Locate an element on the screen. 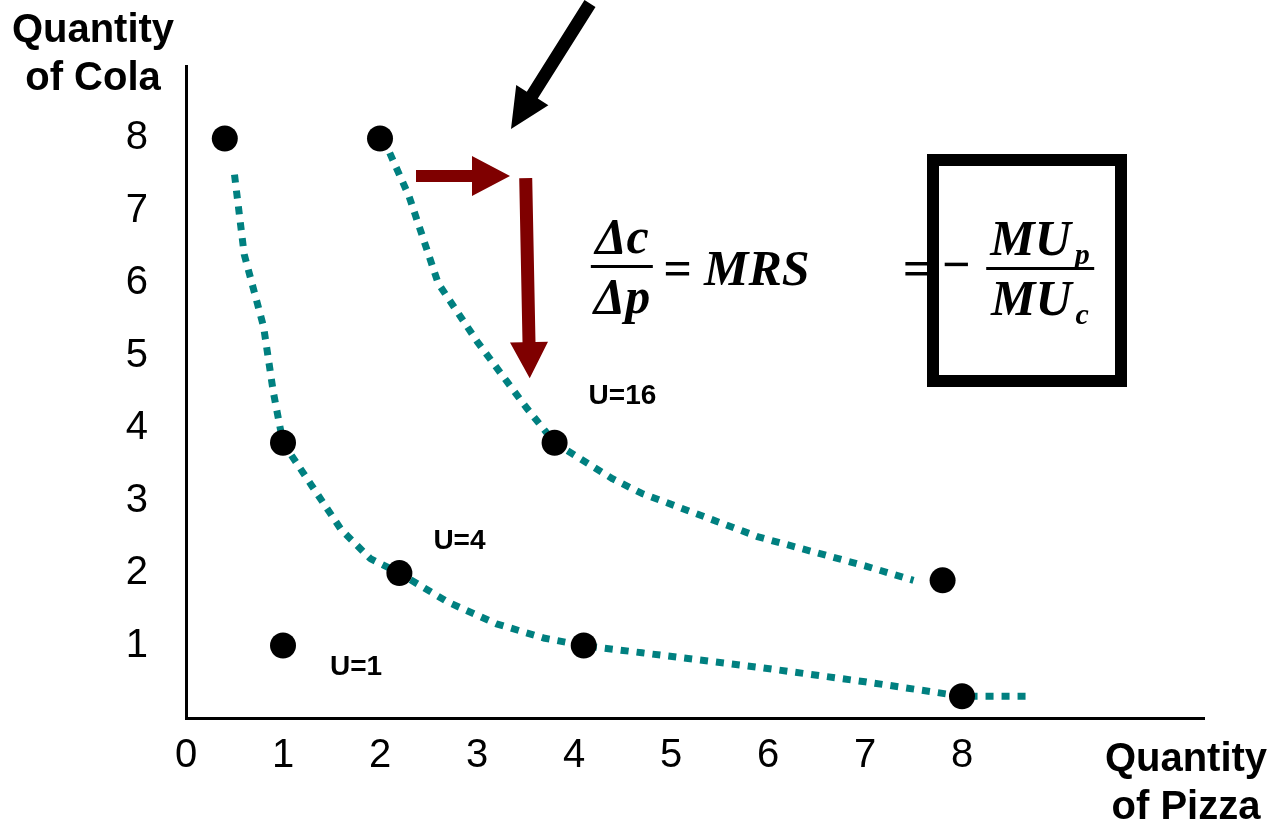  x-tick-label: 3 is located at coordinates (477, 753).